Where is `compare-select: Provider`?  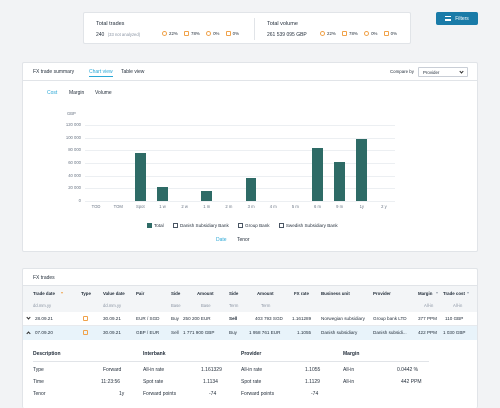
compare-select: Provider is located at coordinates (443, 72).